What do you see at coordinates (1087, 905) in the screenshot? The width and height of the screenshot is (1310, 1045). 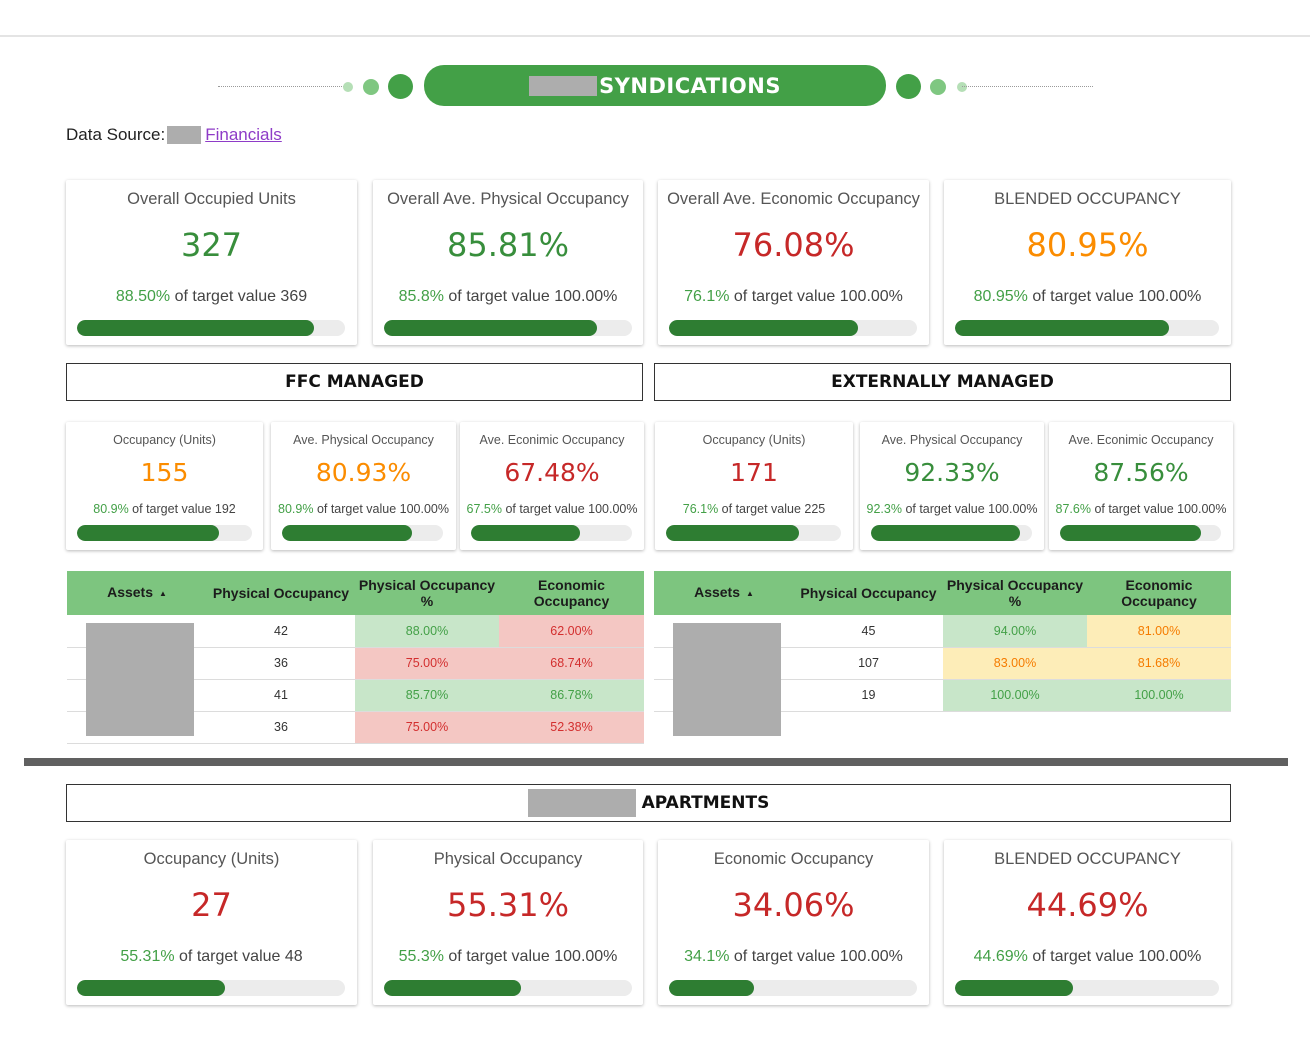 I see `scorecard-value: 44.69%` at bounding box center [1087, 905].